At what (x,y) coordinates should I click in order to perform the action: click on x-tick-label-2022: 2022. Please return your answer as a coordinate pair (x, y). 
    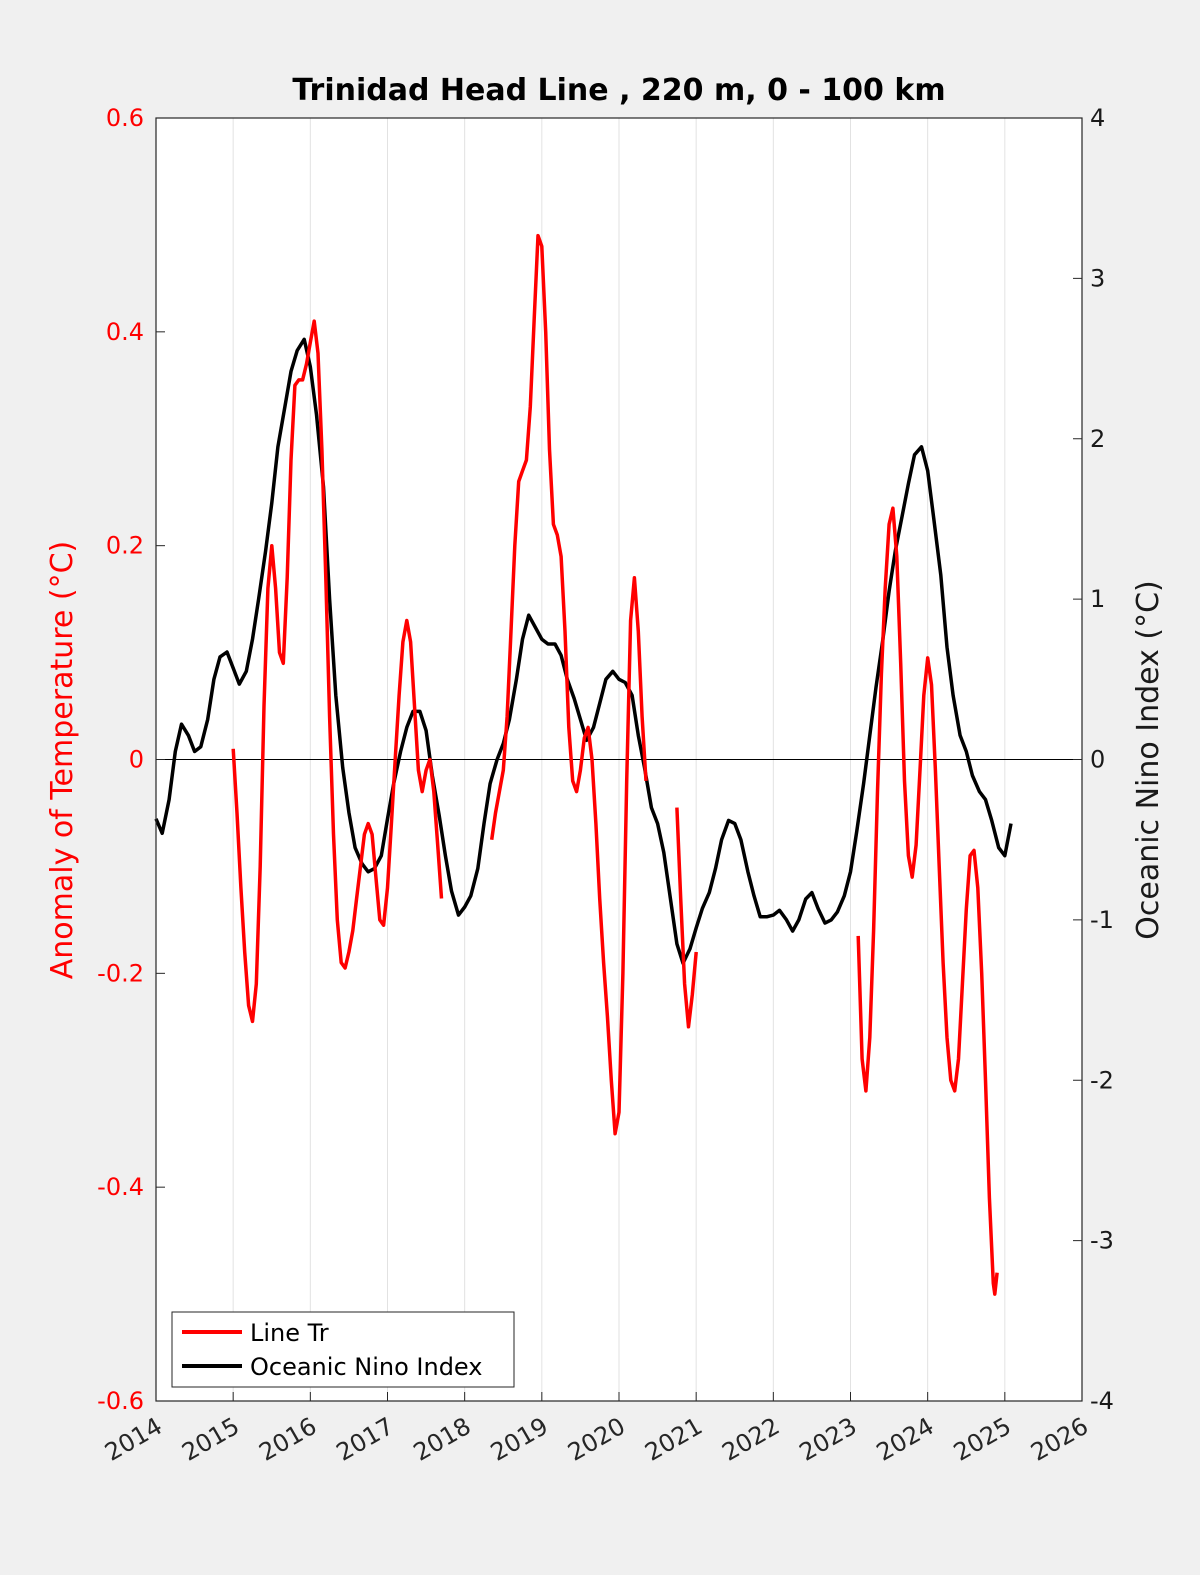
    Looking at the image, I should click on (750, 1439).